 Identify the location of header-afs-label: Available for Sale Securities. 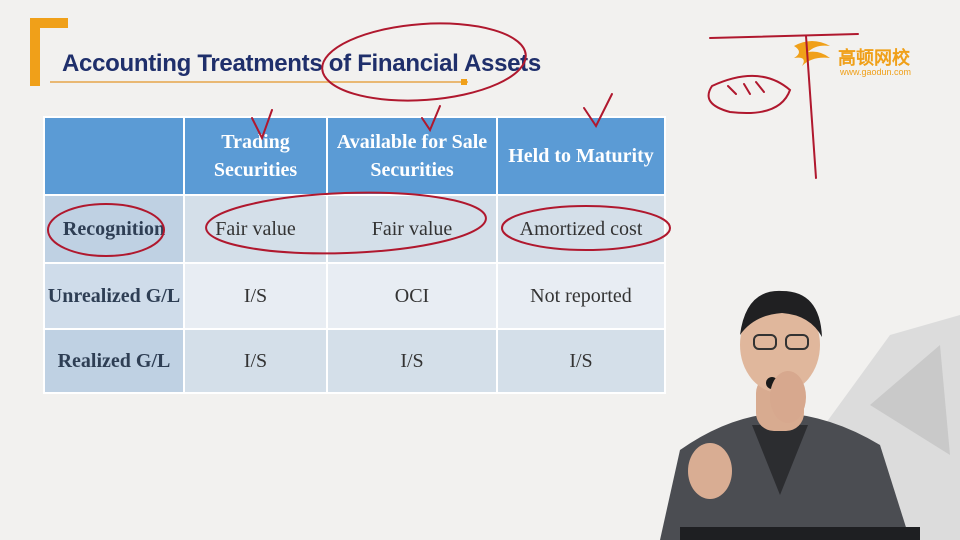
(412, 156).